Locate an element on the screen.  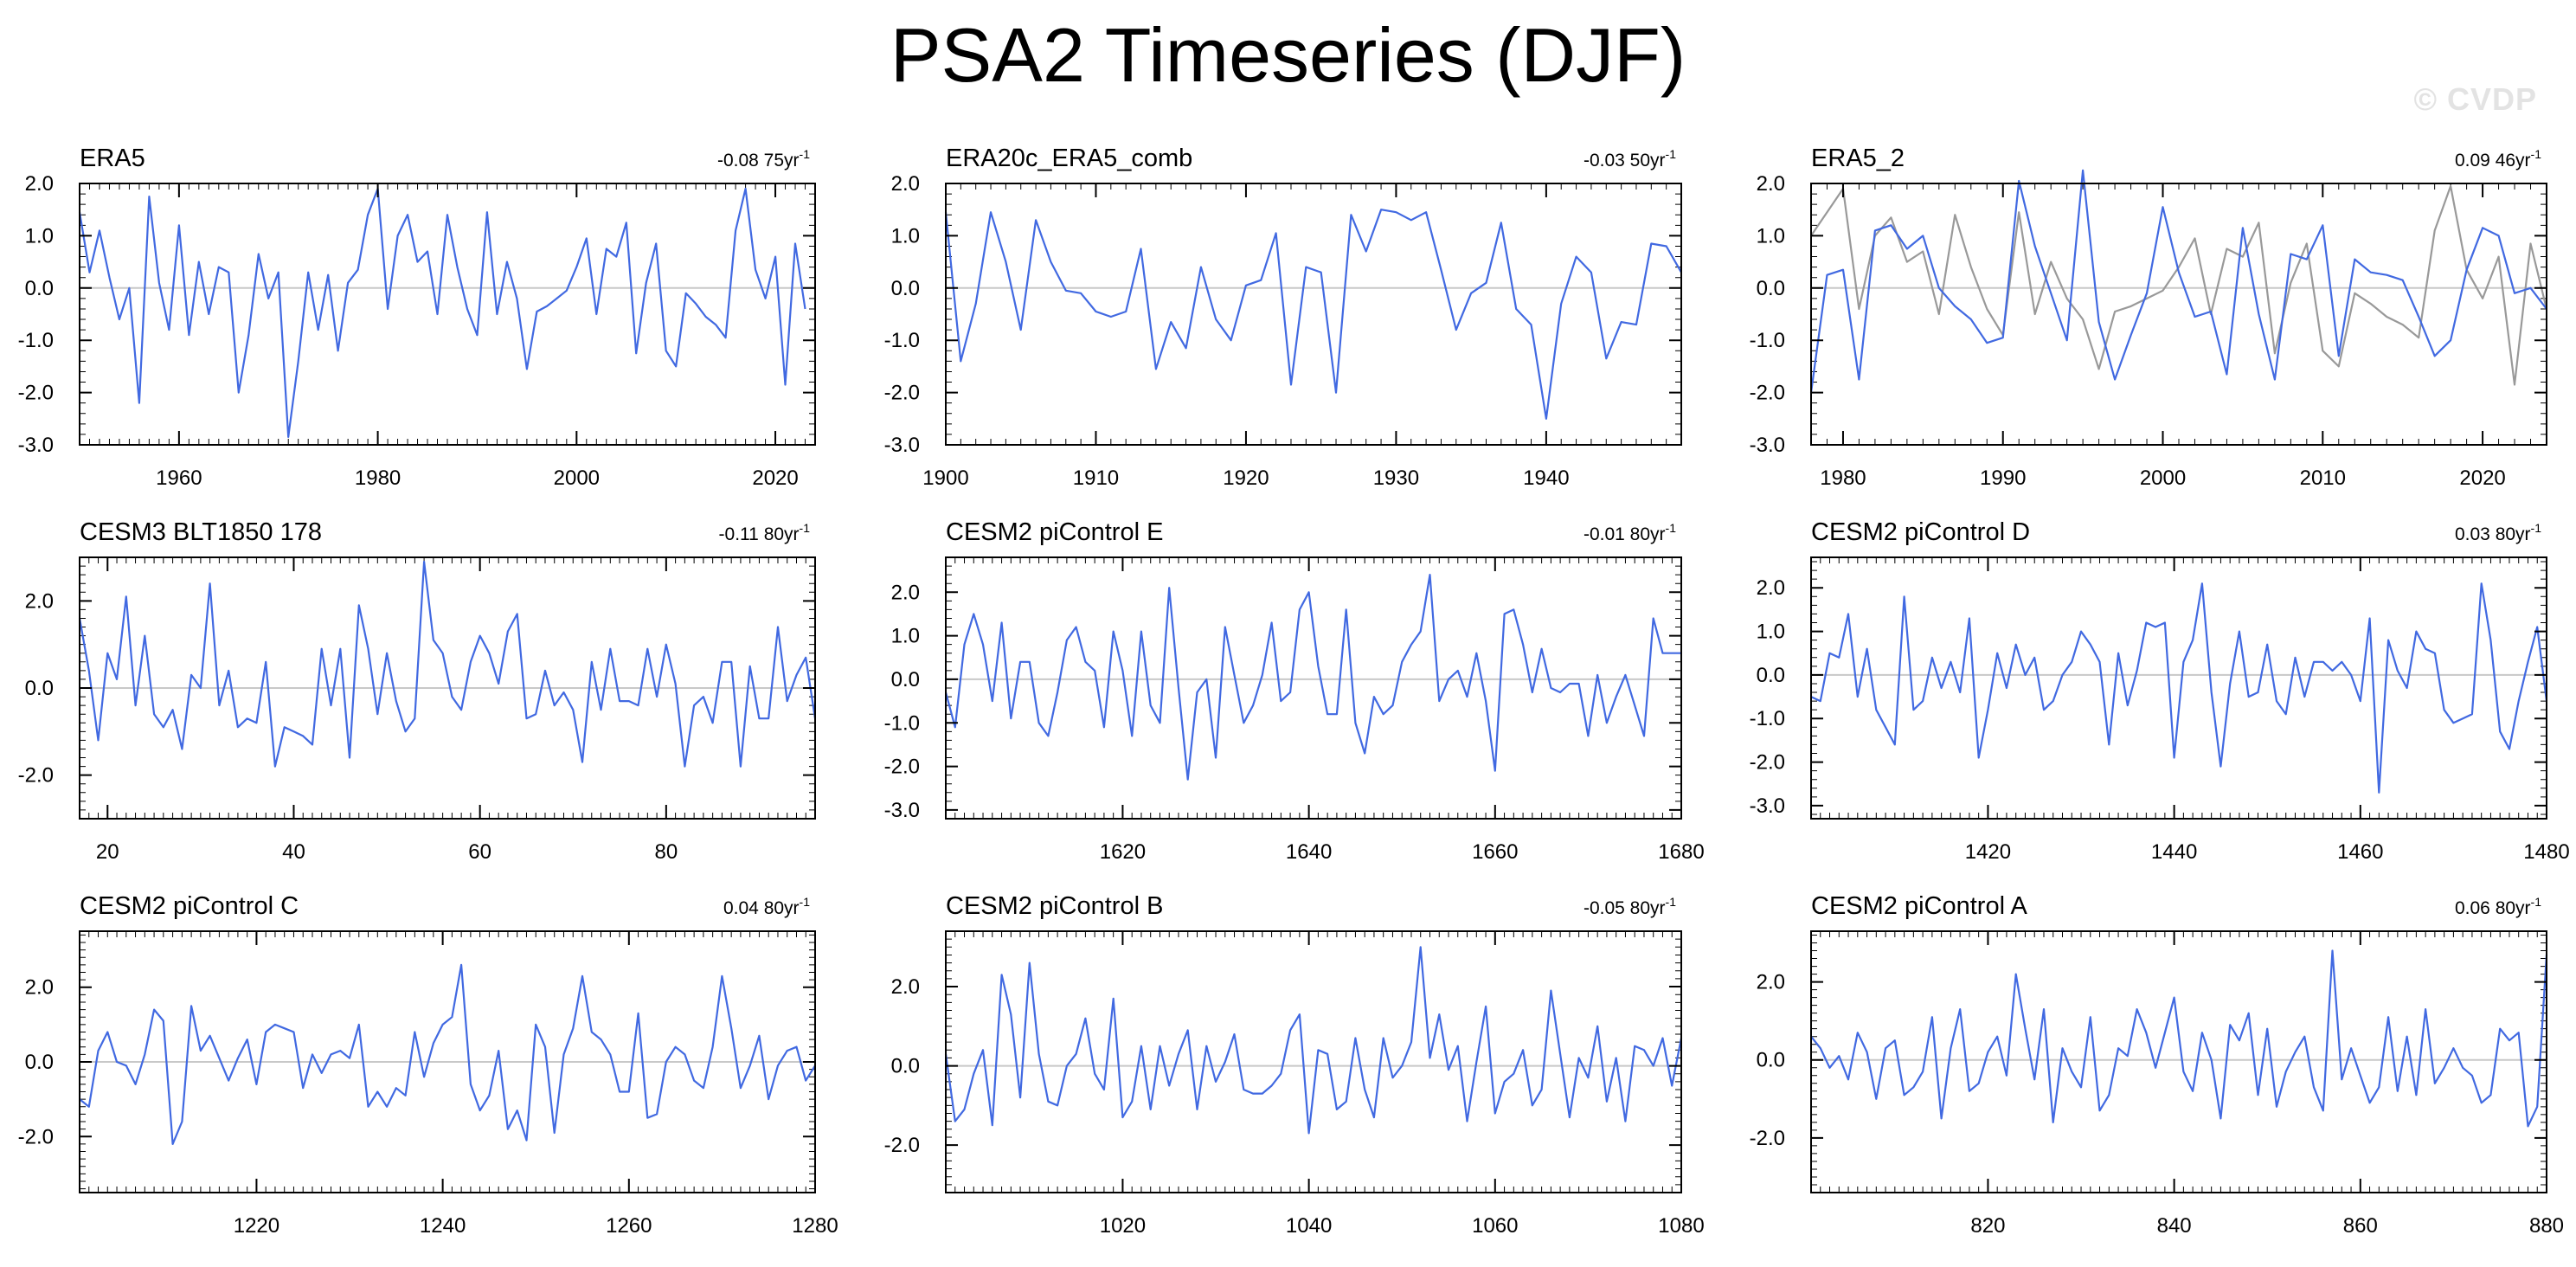
x-tick-label: 840 is located at coordinates (2174, 1226).